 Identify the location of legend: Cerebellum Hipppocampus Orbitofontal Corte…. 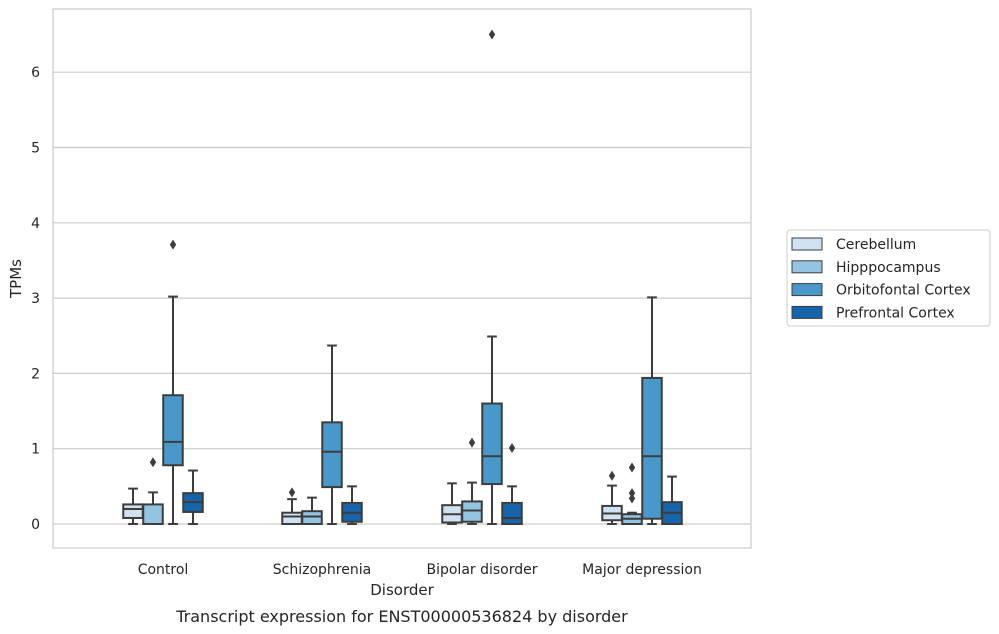
(888, 278).